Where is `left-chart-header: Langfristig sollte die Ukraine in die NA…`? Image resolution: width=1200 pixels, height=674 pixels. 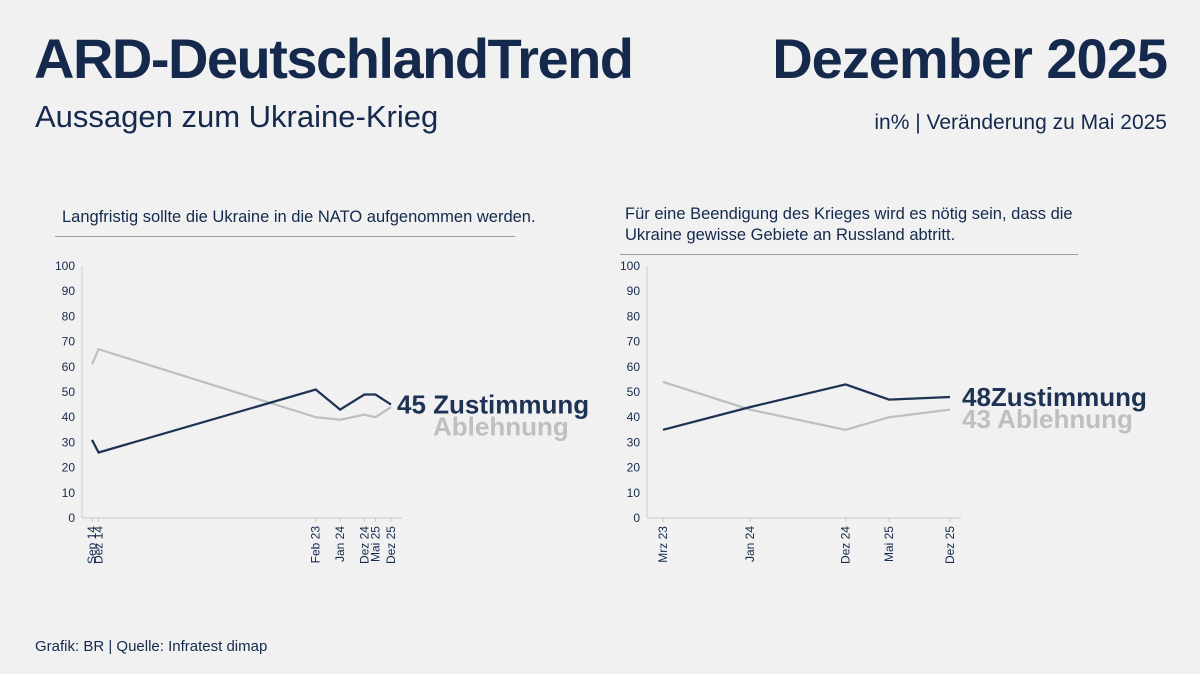
left-chart-header: Langfristig sollte die Ukraine in die NA… is located at coordinates (295, 222).